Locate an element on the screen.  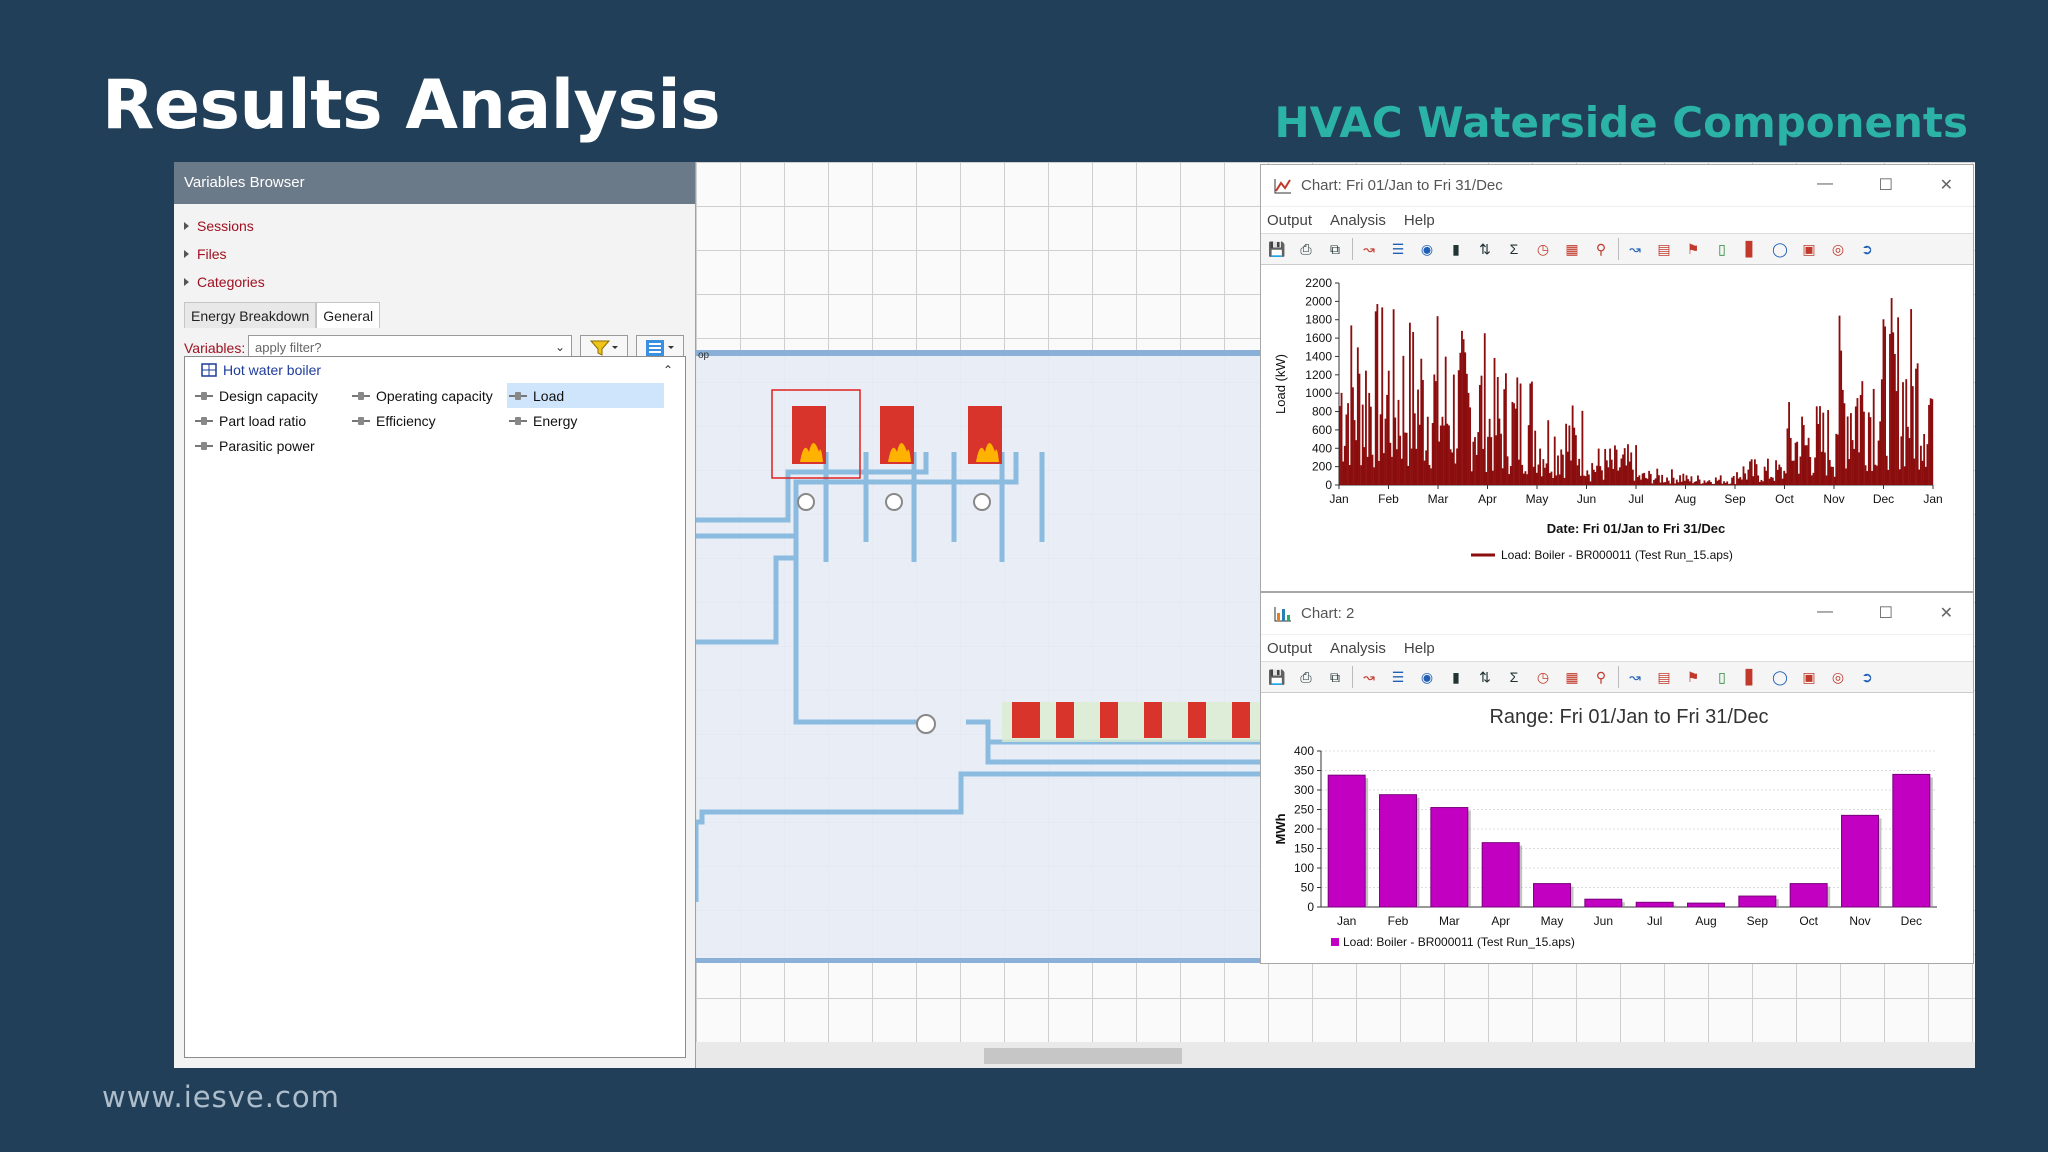
variable-energy: Energy is located at coordinates (585, 420).